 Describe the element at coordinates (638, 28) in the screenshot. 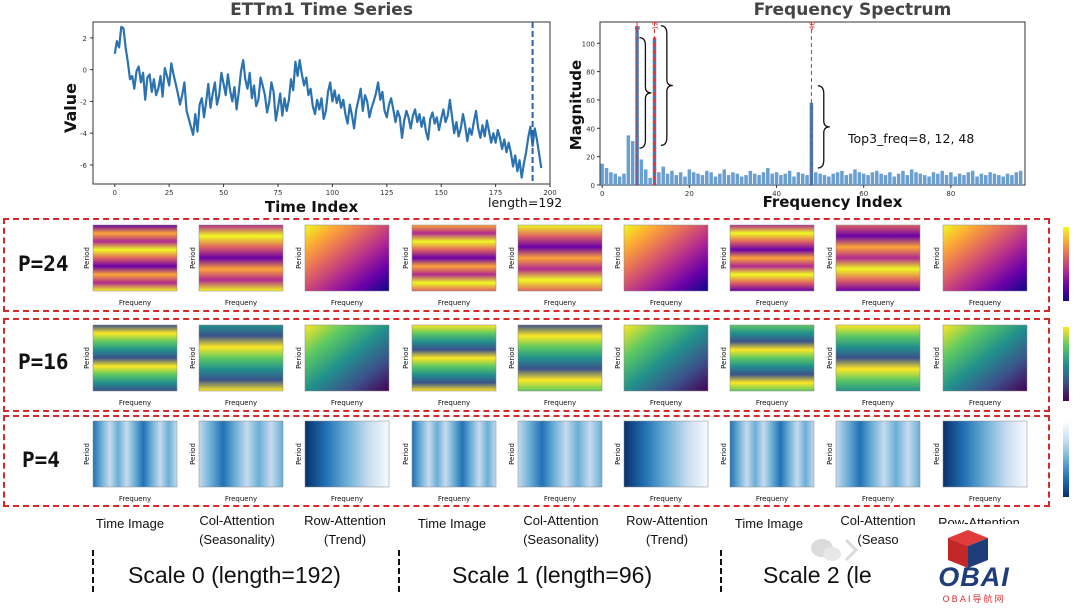

I see `fs-top-label: 8` at that location.